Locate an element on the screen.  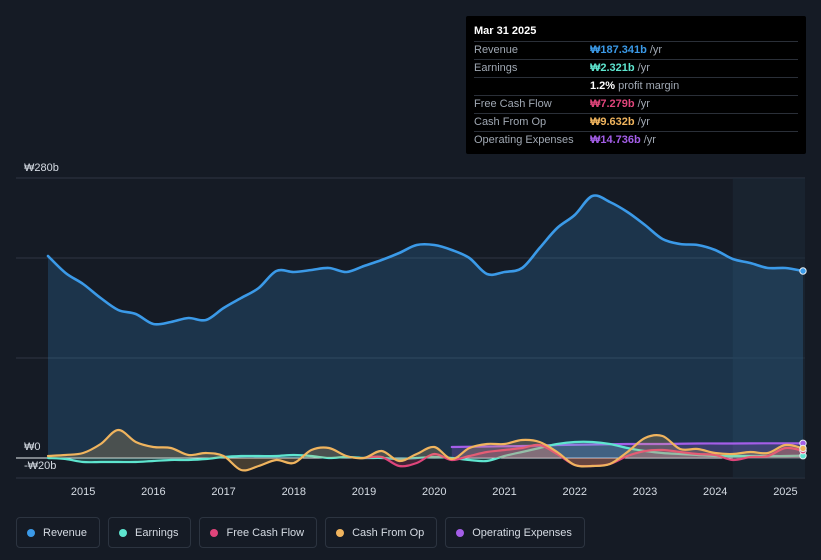
cash-from-op-line is located at coordinates (425, 450).